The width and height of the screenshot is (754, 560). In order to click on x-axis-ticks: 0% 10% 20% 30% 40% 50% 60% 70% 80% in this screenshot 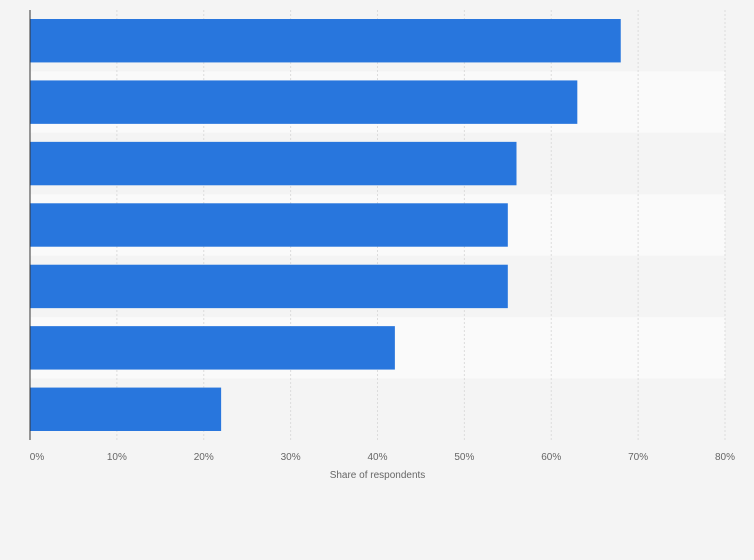, I will do `click(382, 457)`.